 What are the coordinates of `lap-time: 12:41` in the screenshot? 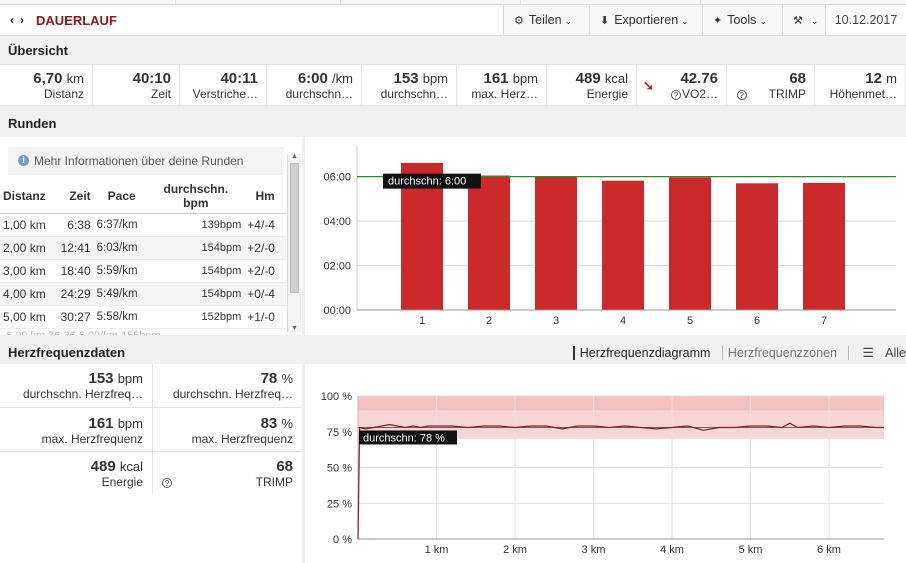 It's located at (75, 248).